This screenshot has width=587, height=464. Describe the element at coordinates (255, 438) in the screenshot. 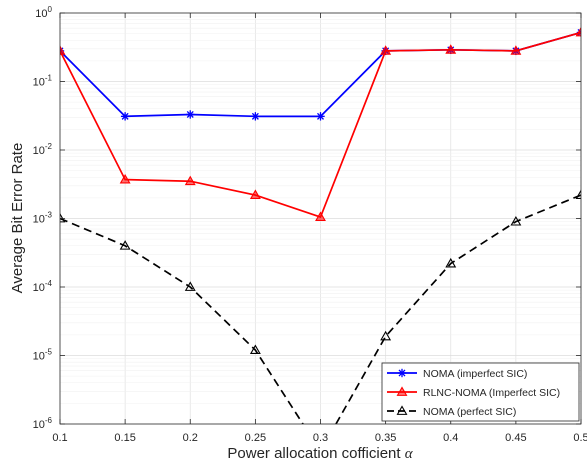

I see `x-tick-label: 0.25` at that location.